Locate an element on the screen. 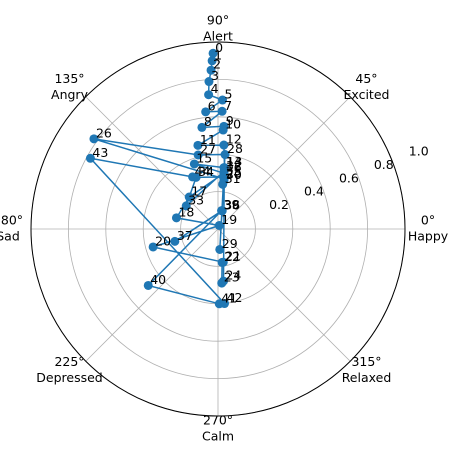 This screenshot has height=458, width=475. r-tick-label: 0.2 is located at coordinates (279, 204).